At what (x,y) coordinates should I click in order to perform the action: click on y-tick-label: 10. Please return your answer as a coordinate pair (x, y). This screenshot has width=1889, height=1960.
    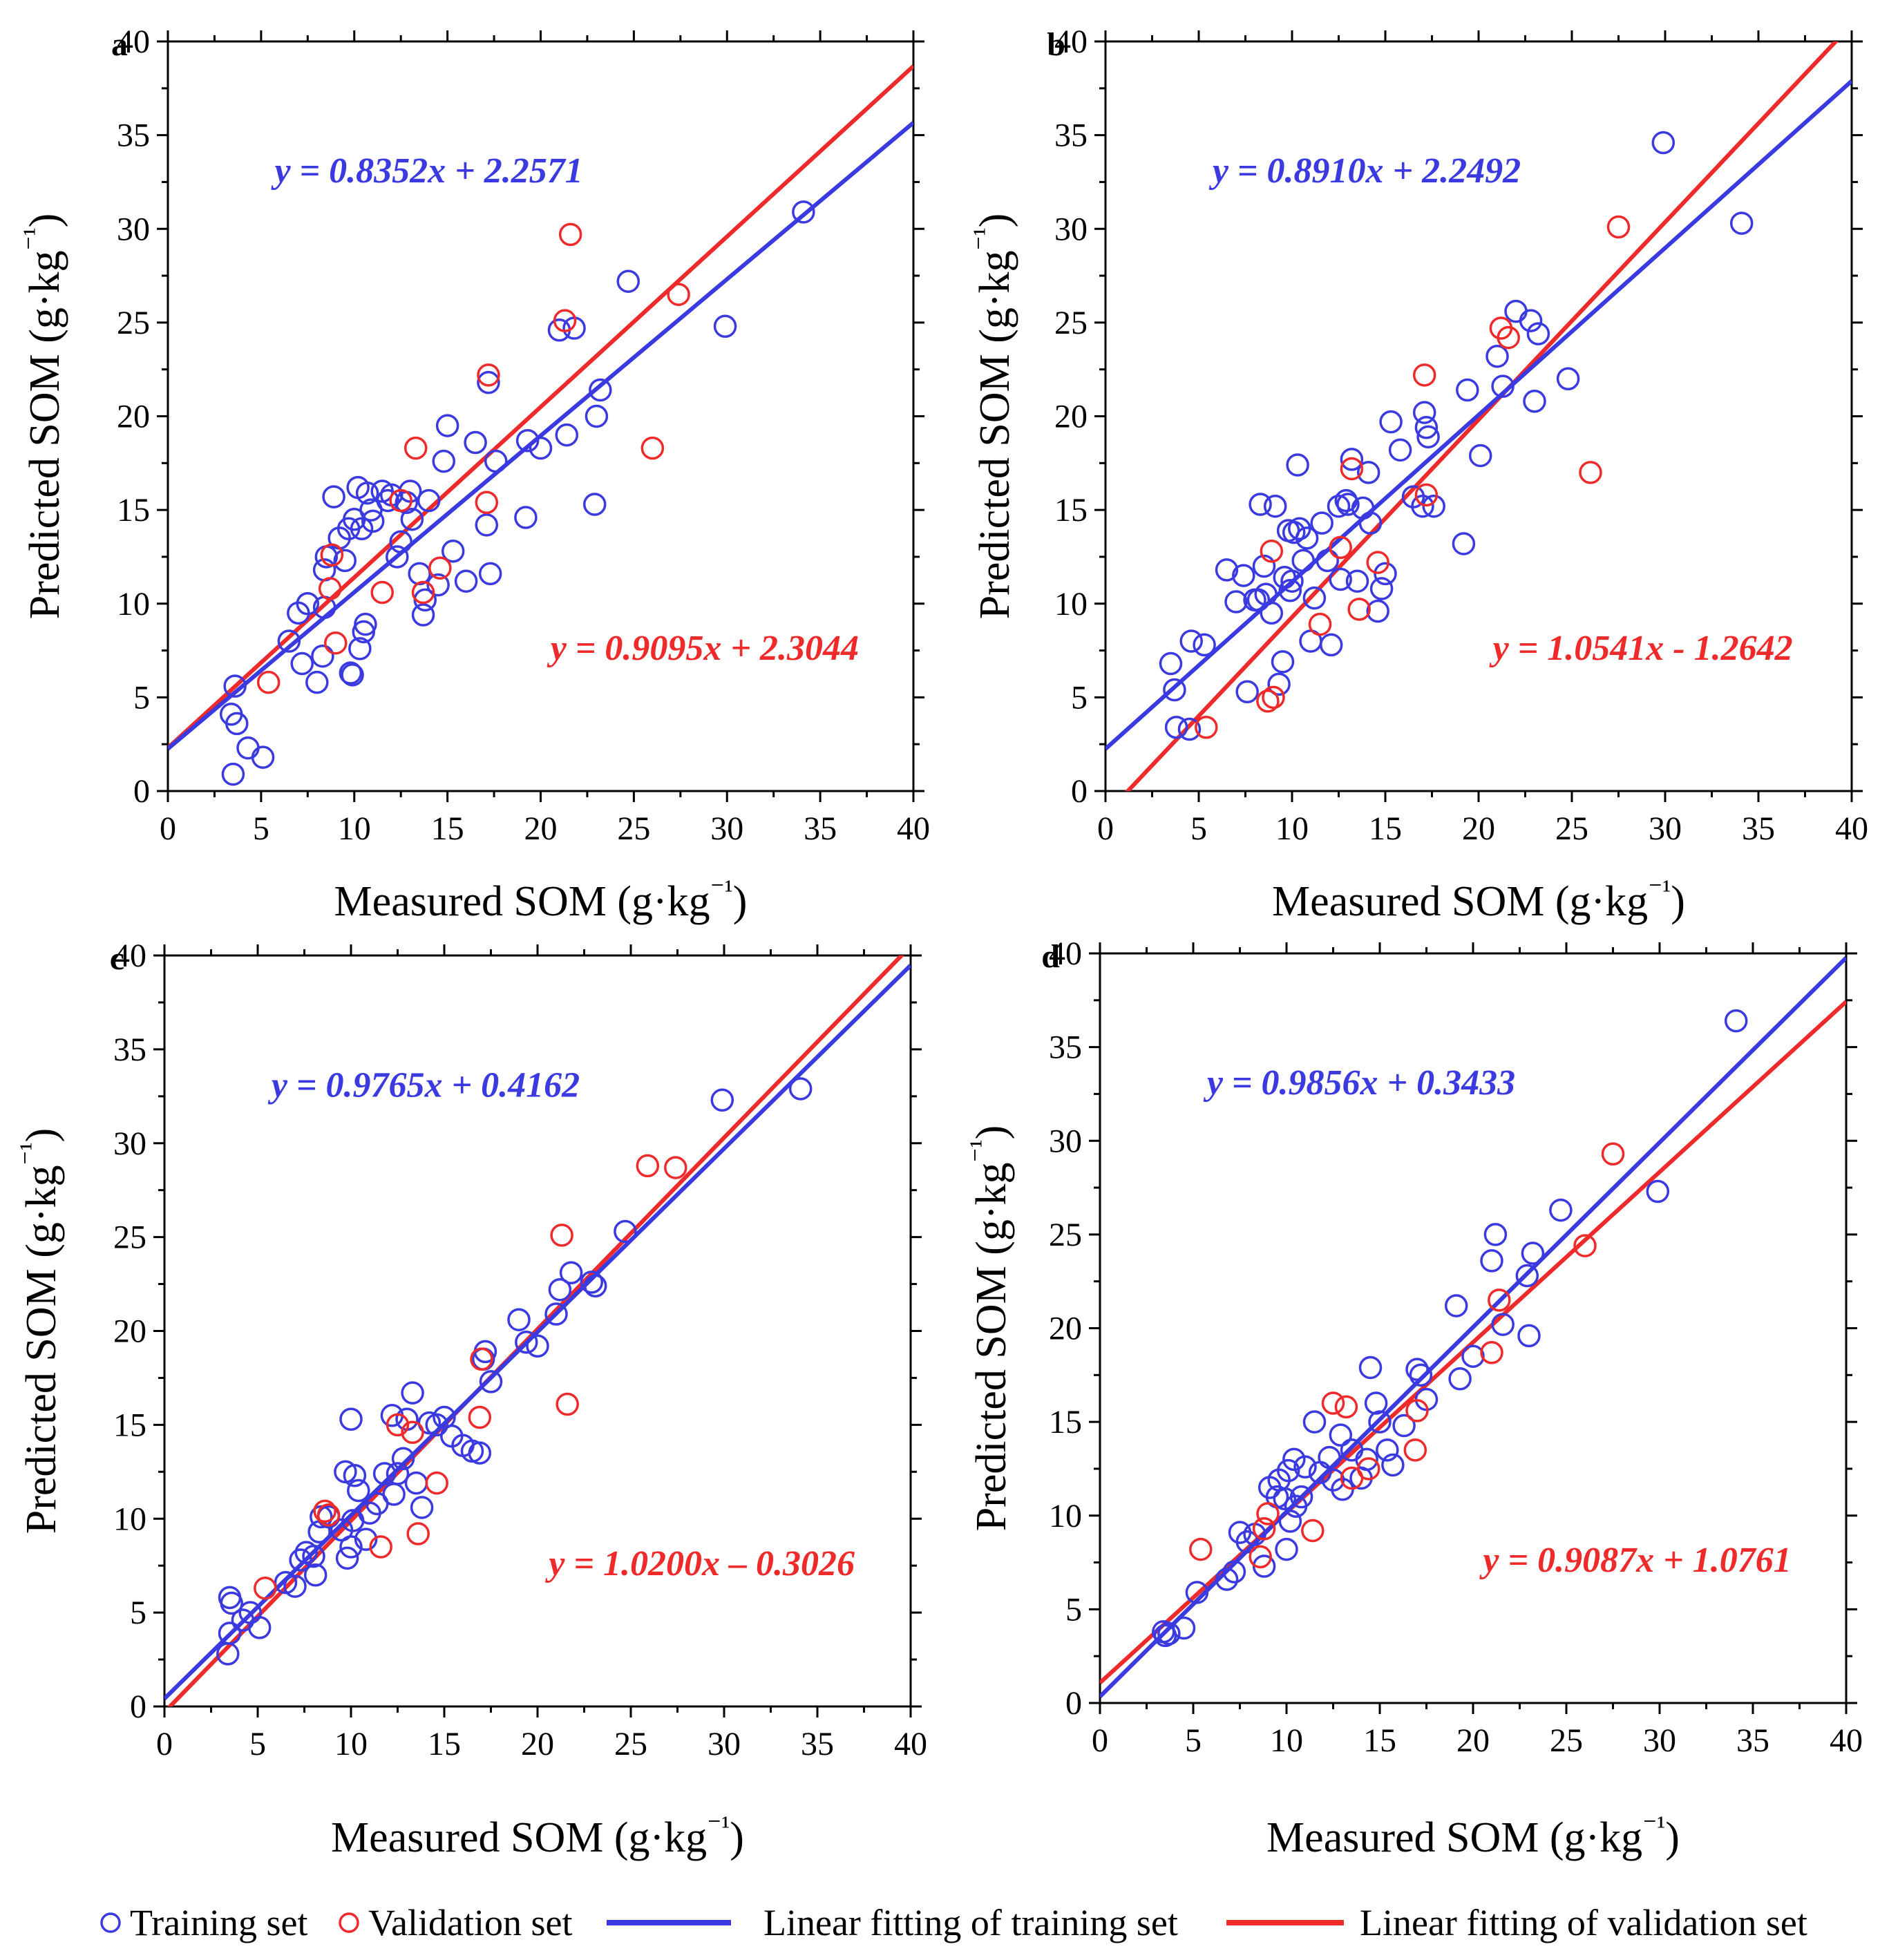
    Looking at the image, I should click on (134, 604).